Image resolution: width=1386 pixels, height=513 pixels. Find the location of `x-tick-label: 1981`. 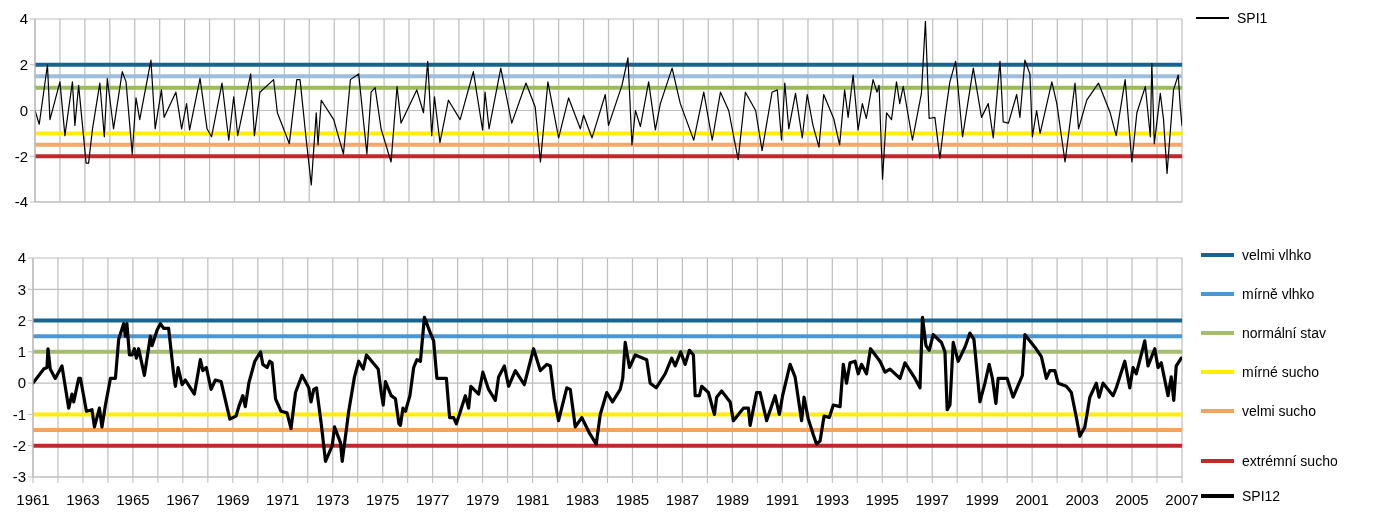

x-tick-label: 1981 is located at coordinates (532, 499).